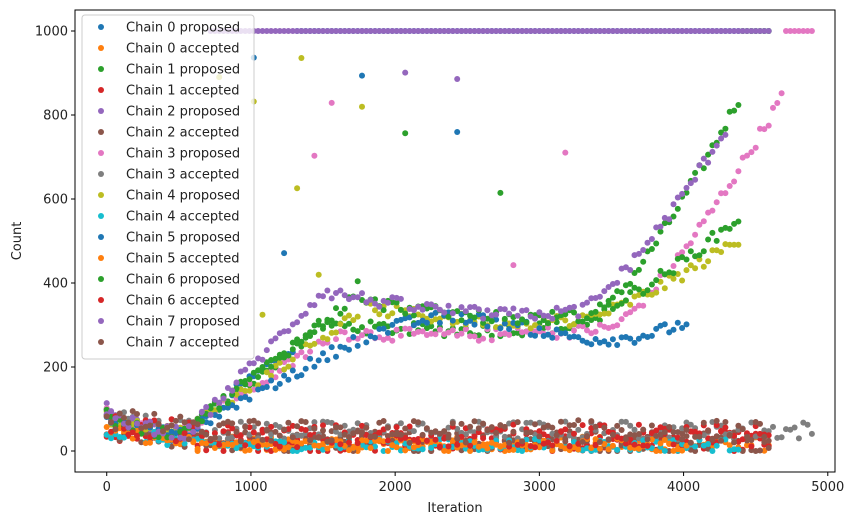 The width and height of the screenshot is (859, 525). What do you see at coordinates (101, 132) in the screenshot?
I see `legend-marker` at bounding box center [101, 132].